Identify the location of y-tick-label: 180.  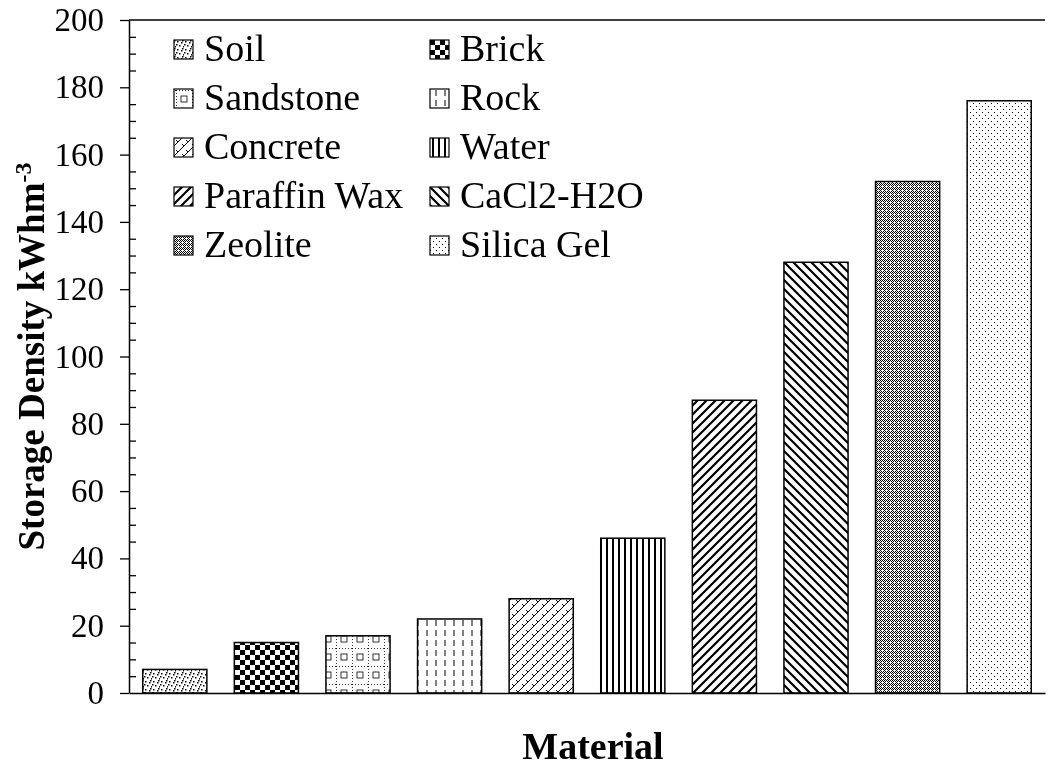
(79, 87).